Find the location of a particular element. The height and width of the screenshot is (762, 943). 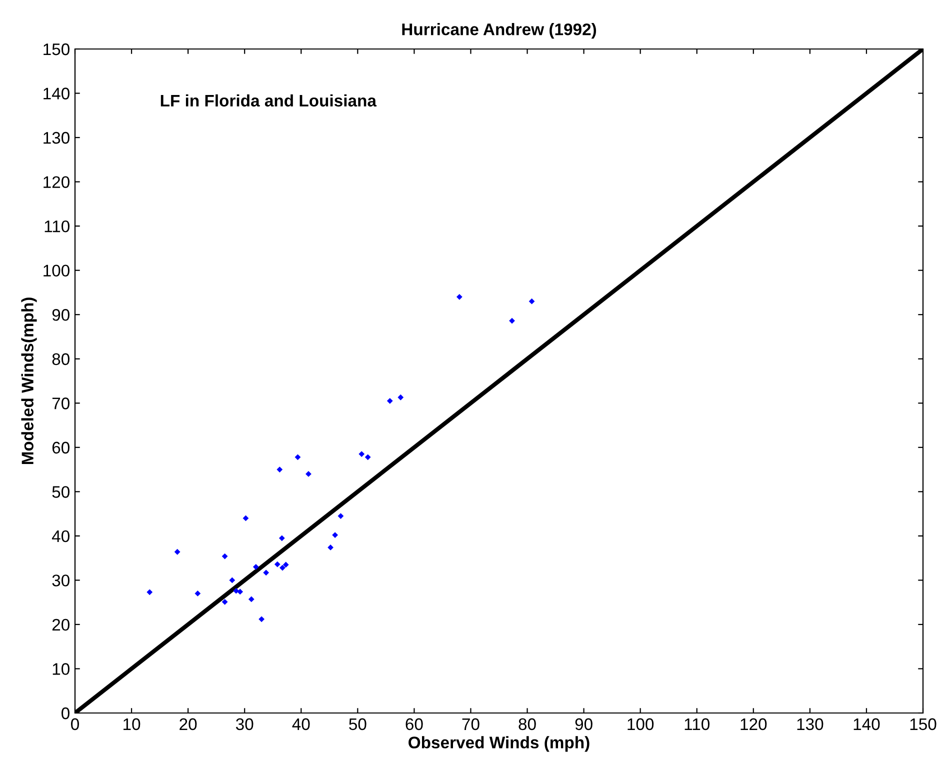

x-tick-label: 90 is located at coordinates (583, 724).